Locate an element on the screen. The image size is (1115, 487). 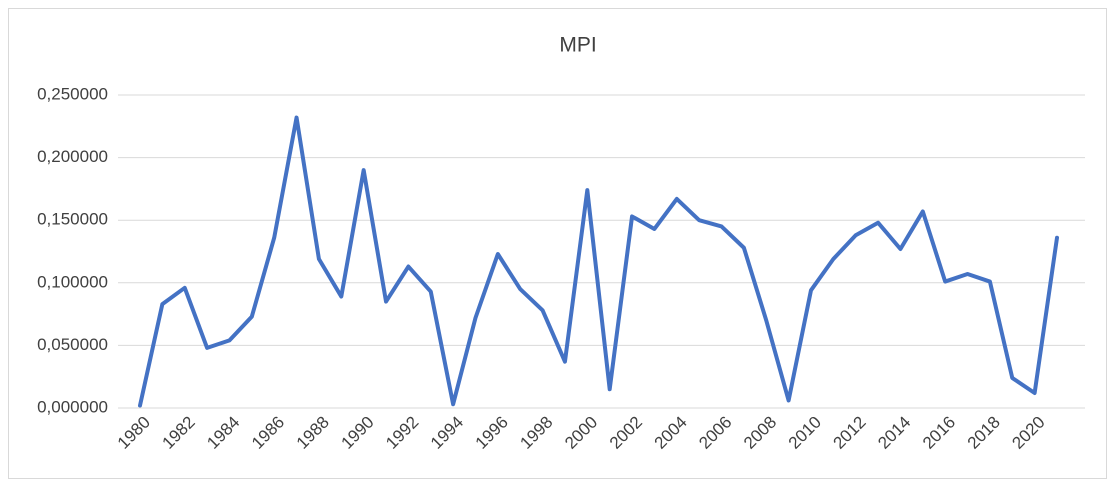
y-tick-label: 0,150000 is located at coordinates (72, 219).